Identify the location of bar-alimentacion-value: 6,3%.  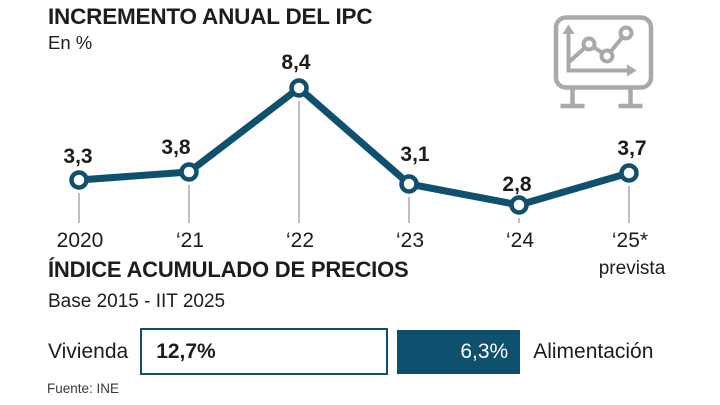
(484, 351).